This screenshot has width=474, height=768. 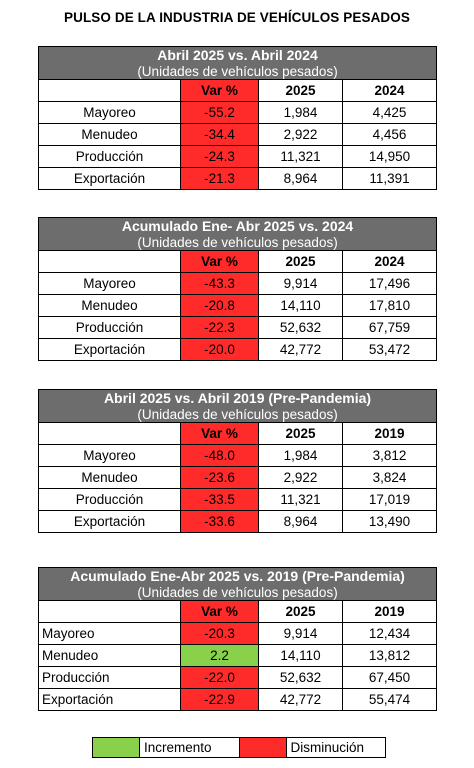 I want to click on table-row: Mayoreo -43.3 9,914 17,496, so click(x=238, y=283).